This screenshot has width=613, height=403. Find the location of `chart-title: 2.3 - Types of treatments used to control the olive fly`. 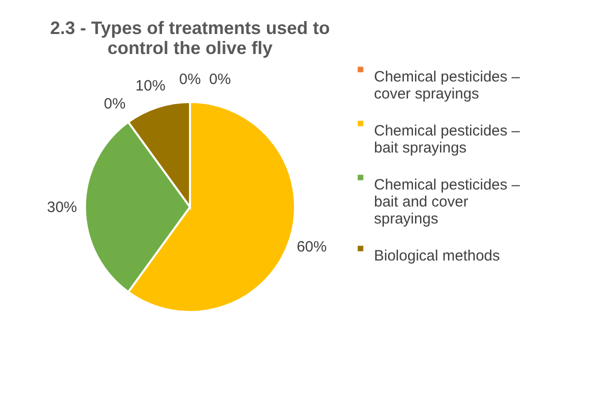

chart-title: 2.3 - Types of treatments used to control the olive fly is located at coordinates (190, 38).